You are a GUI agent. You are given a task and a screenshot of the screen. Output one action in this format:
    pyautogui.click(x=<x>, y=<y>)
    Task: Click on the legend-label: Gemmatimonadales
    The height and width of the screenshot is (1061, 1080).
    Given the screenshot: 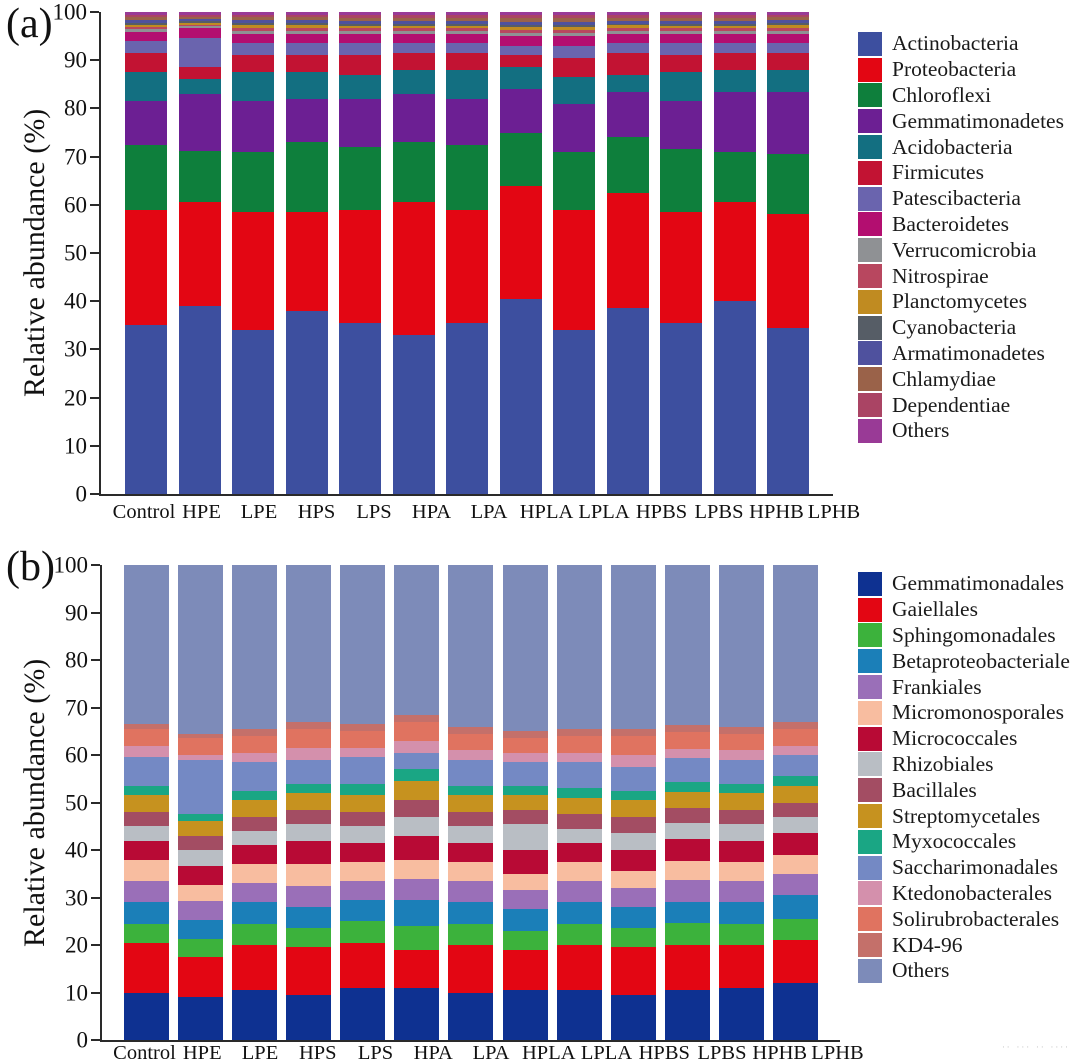 What is the action you would take?
    pyautogui.click(x=978, y=583)
    